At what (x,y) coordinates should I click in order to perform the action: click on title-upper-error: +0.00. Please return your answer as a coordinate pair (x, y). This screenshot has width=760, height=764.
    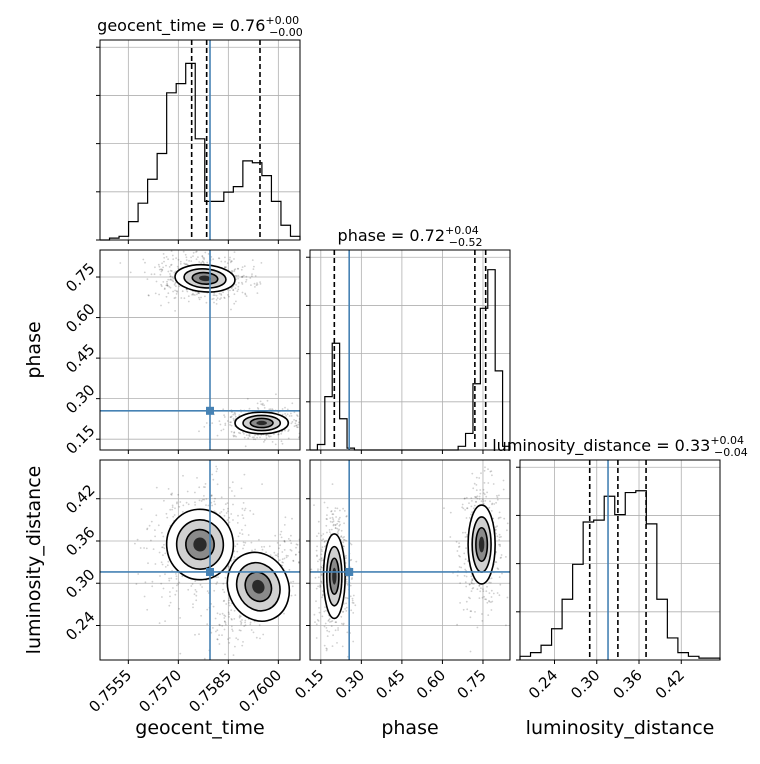
    Looking at the image, I should click on (282, 20).